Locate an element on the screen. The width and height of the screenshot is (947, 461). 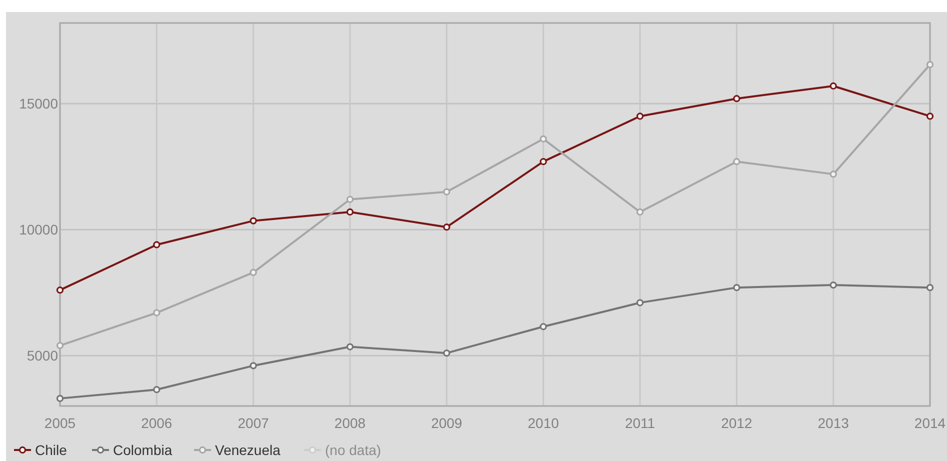
x-tick-label: 2011 is located at coordinates (640, 423).